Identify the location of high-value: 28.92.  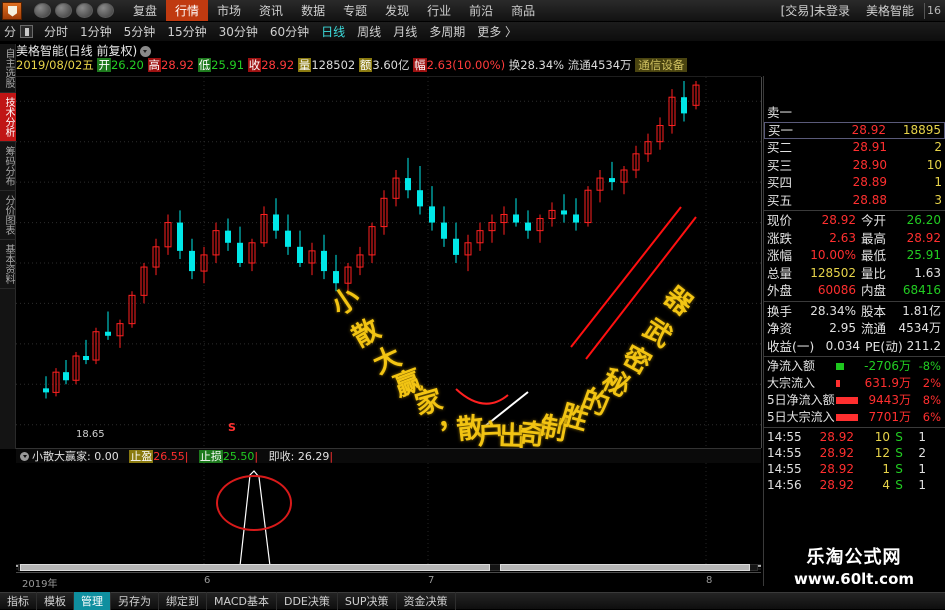
(177, 65).